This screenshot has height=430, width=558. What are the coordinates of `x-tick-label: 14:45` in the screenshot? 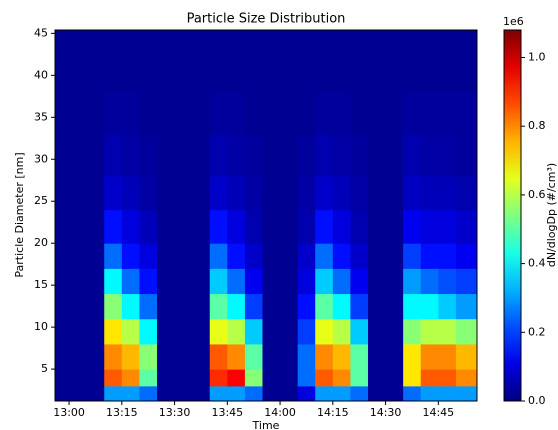 It's located at (438, 412).